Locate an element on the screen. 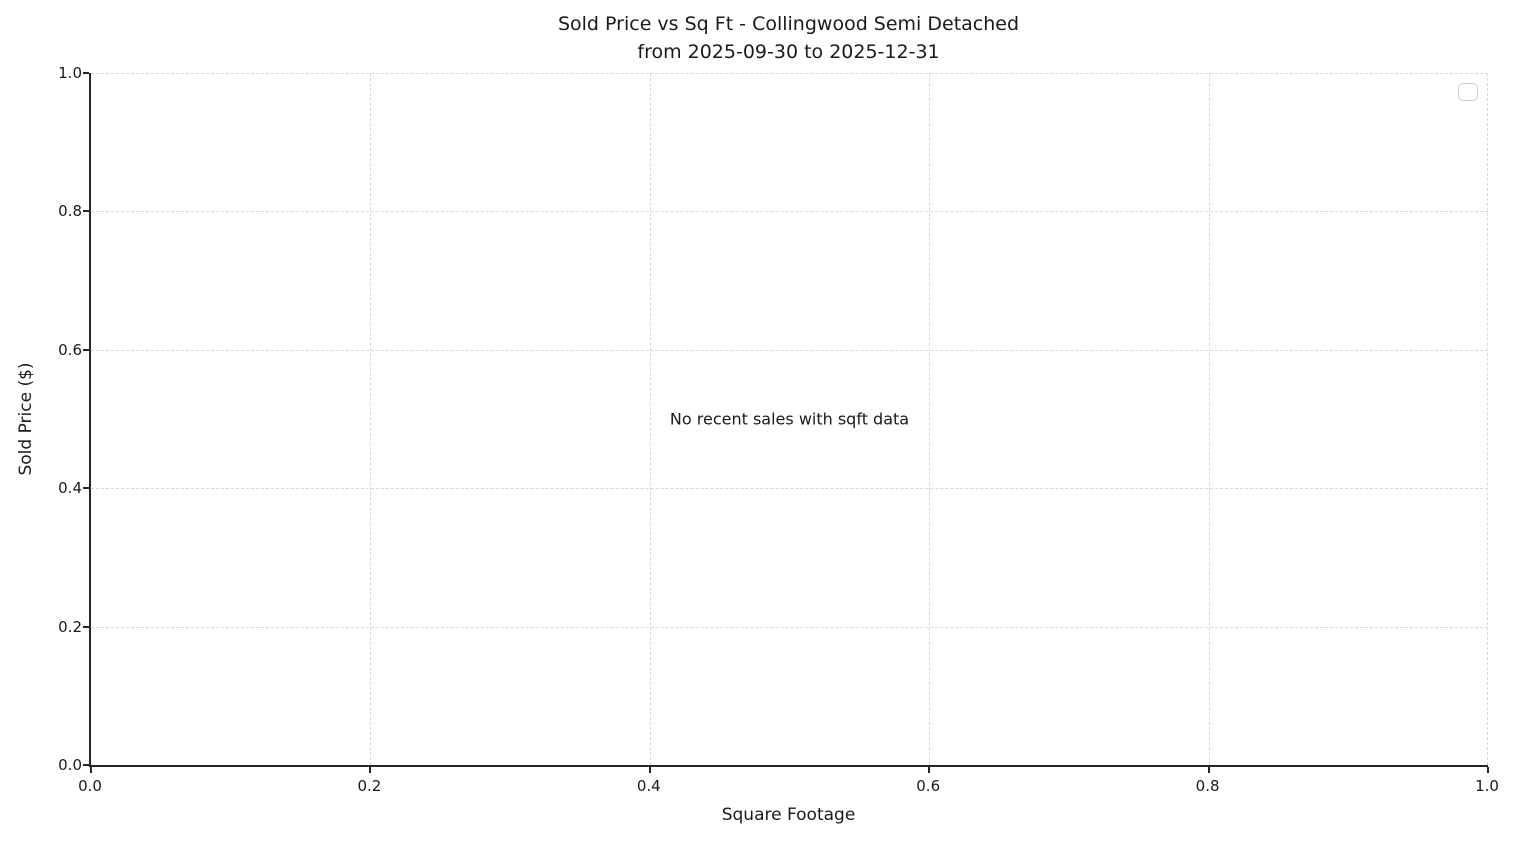  y-axis-label: Sold Price ($) is located at coordinates (26, 419).